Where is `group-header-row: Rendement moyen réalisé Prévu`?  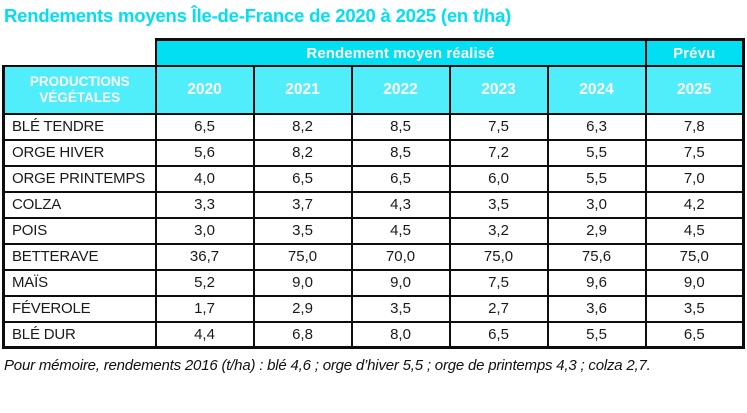 group-header-row: Rendement moyen réalisé Prévu is located at coordinates (374, 52).